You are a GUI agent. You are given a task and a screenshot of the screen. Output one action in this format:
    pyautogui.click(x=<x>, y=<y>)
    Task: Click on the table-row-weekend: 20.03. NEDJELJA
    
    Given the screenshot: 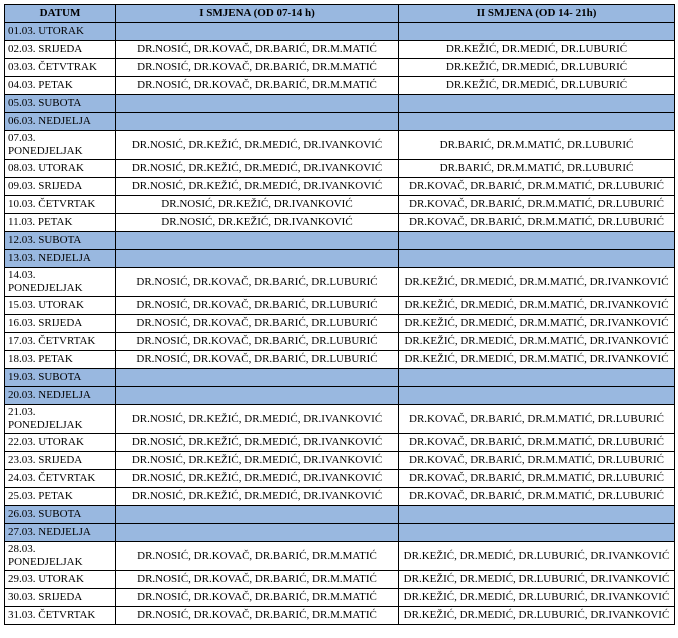 What is the action you would take?
    pyautogui.click(x=339, y=395)
    